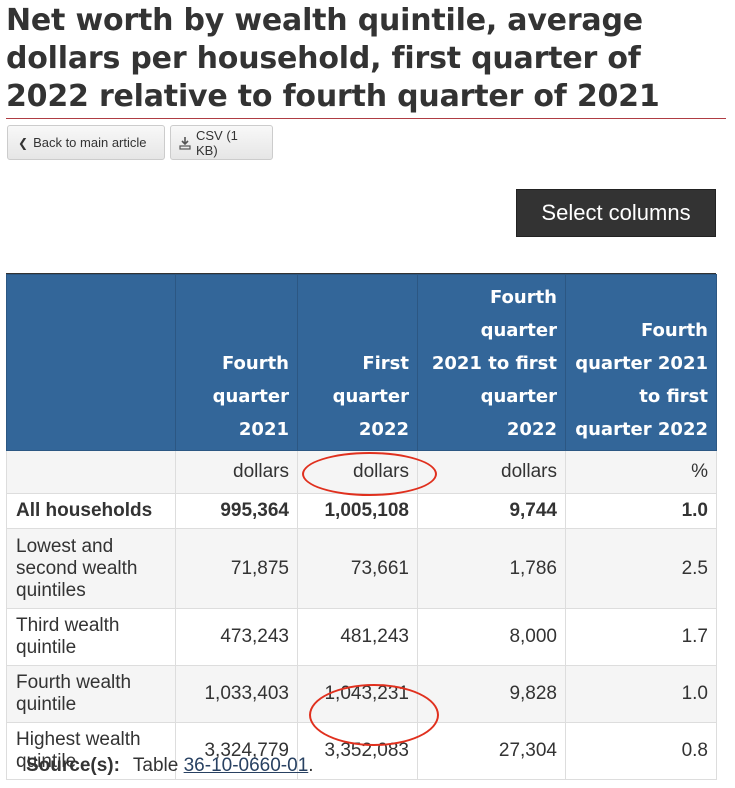 Image resolution: width=735 pixels, height=788 pixels. I want to click on back-button-label: Back to main article, so click(90, 142).